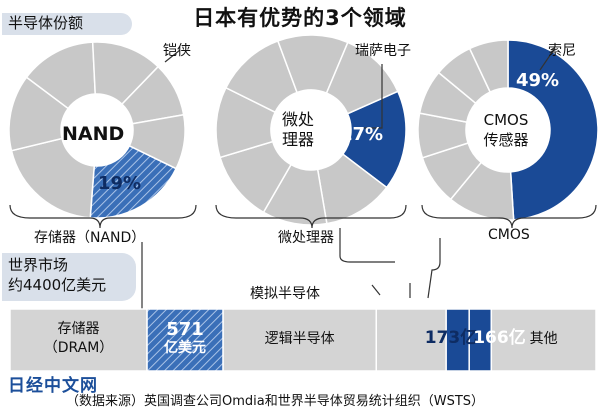 Image resolution: width=600 pixels, height=412 pixels. What do you see at coordinates (275, 401) in the screenshot?
I see `footer-source: （数据来源）英国调查公司Omdia和世界半导体贸易统计组织（WSTS）` at bounding box center [275, 401].